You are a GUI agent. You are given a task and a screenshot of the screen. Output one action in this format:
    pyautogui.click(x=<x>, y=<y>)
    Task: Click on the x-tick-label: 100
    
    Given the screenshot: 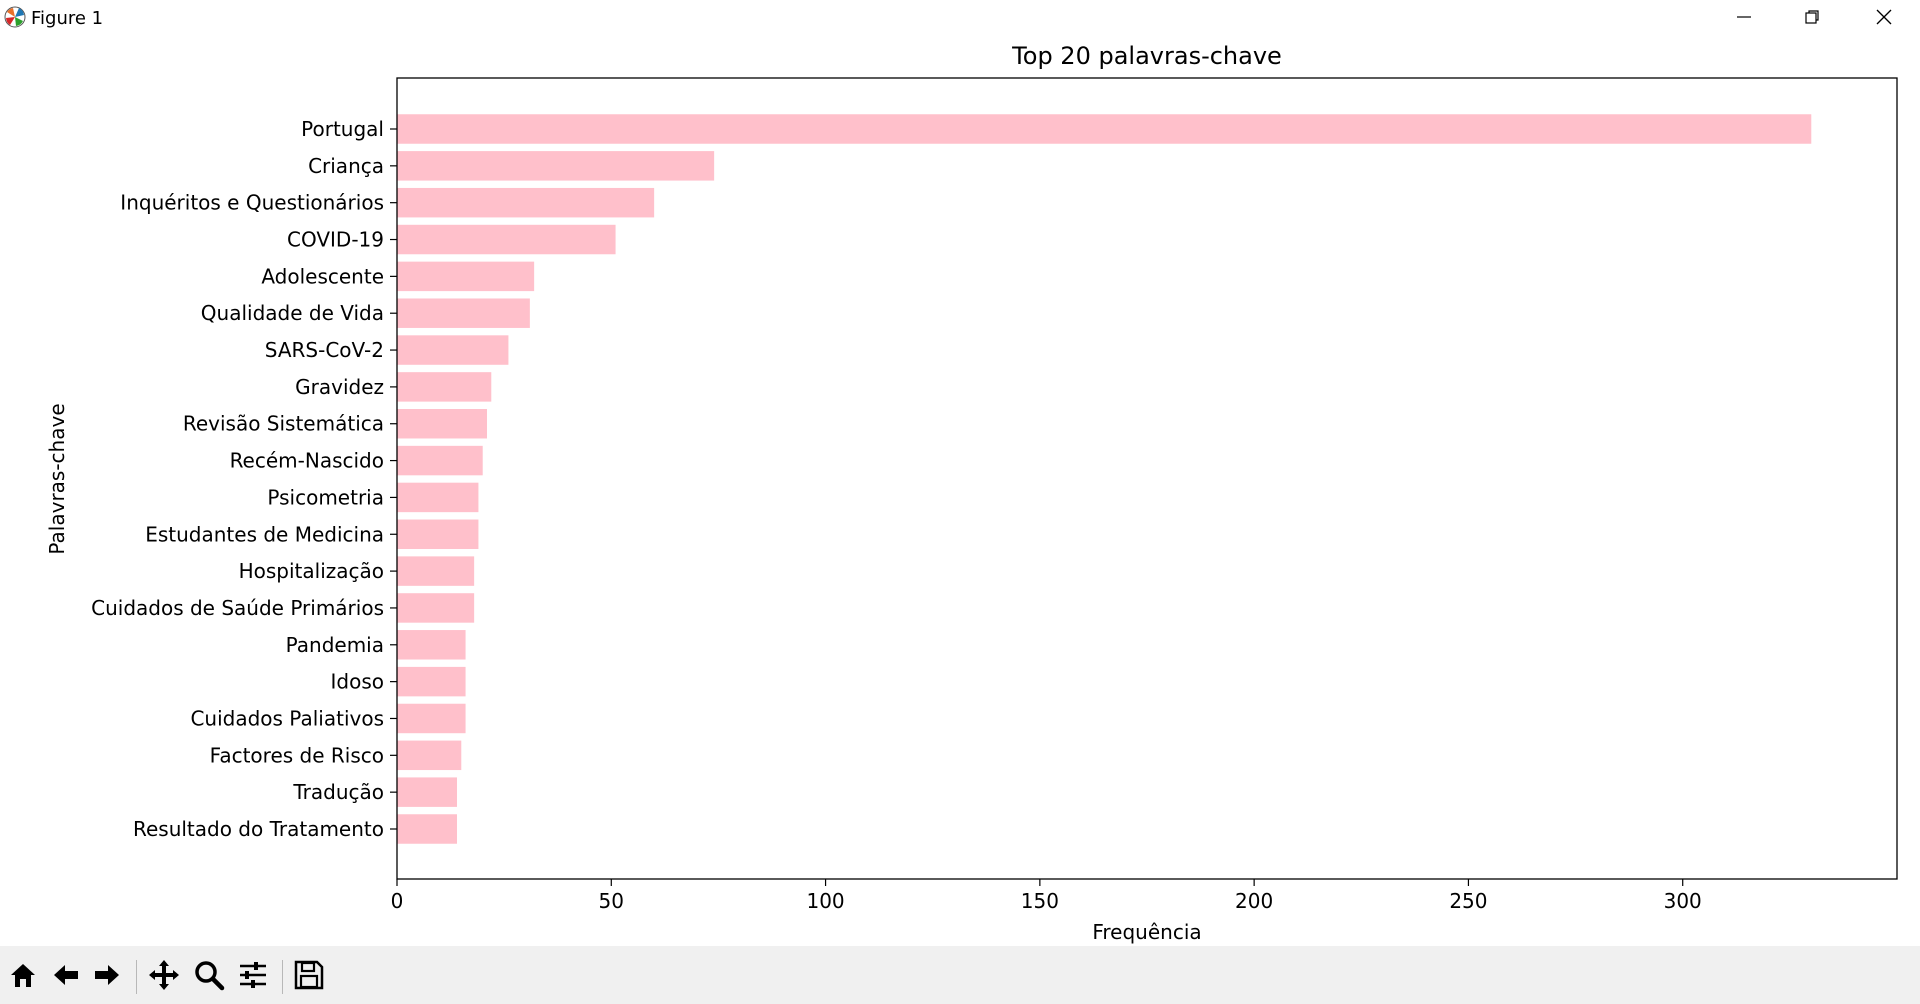 What is the action you would take?
    pyautogui.click(x=825, y=901)
    